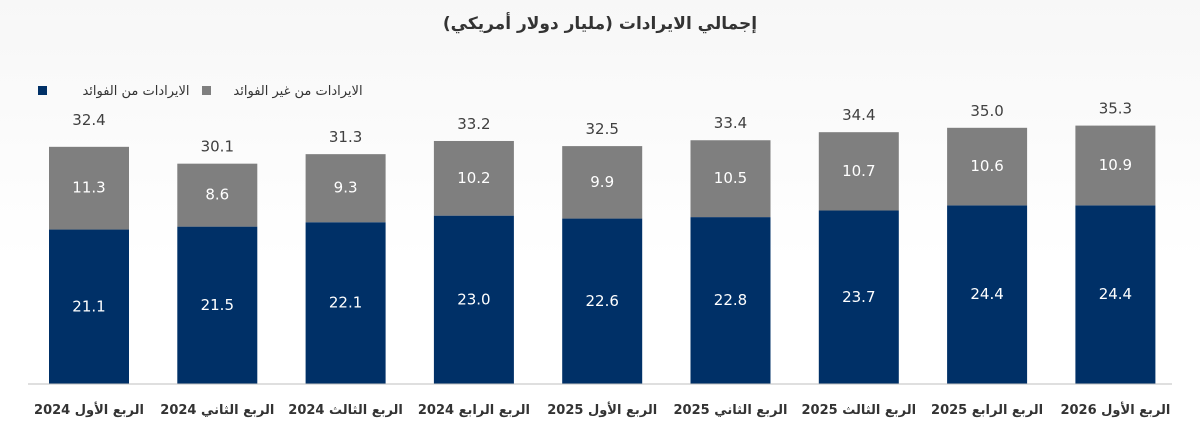 The width and height of the screenshot is (1200, 433). I want to click on total-label-8: 35.3, so click(1115, 109).